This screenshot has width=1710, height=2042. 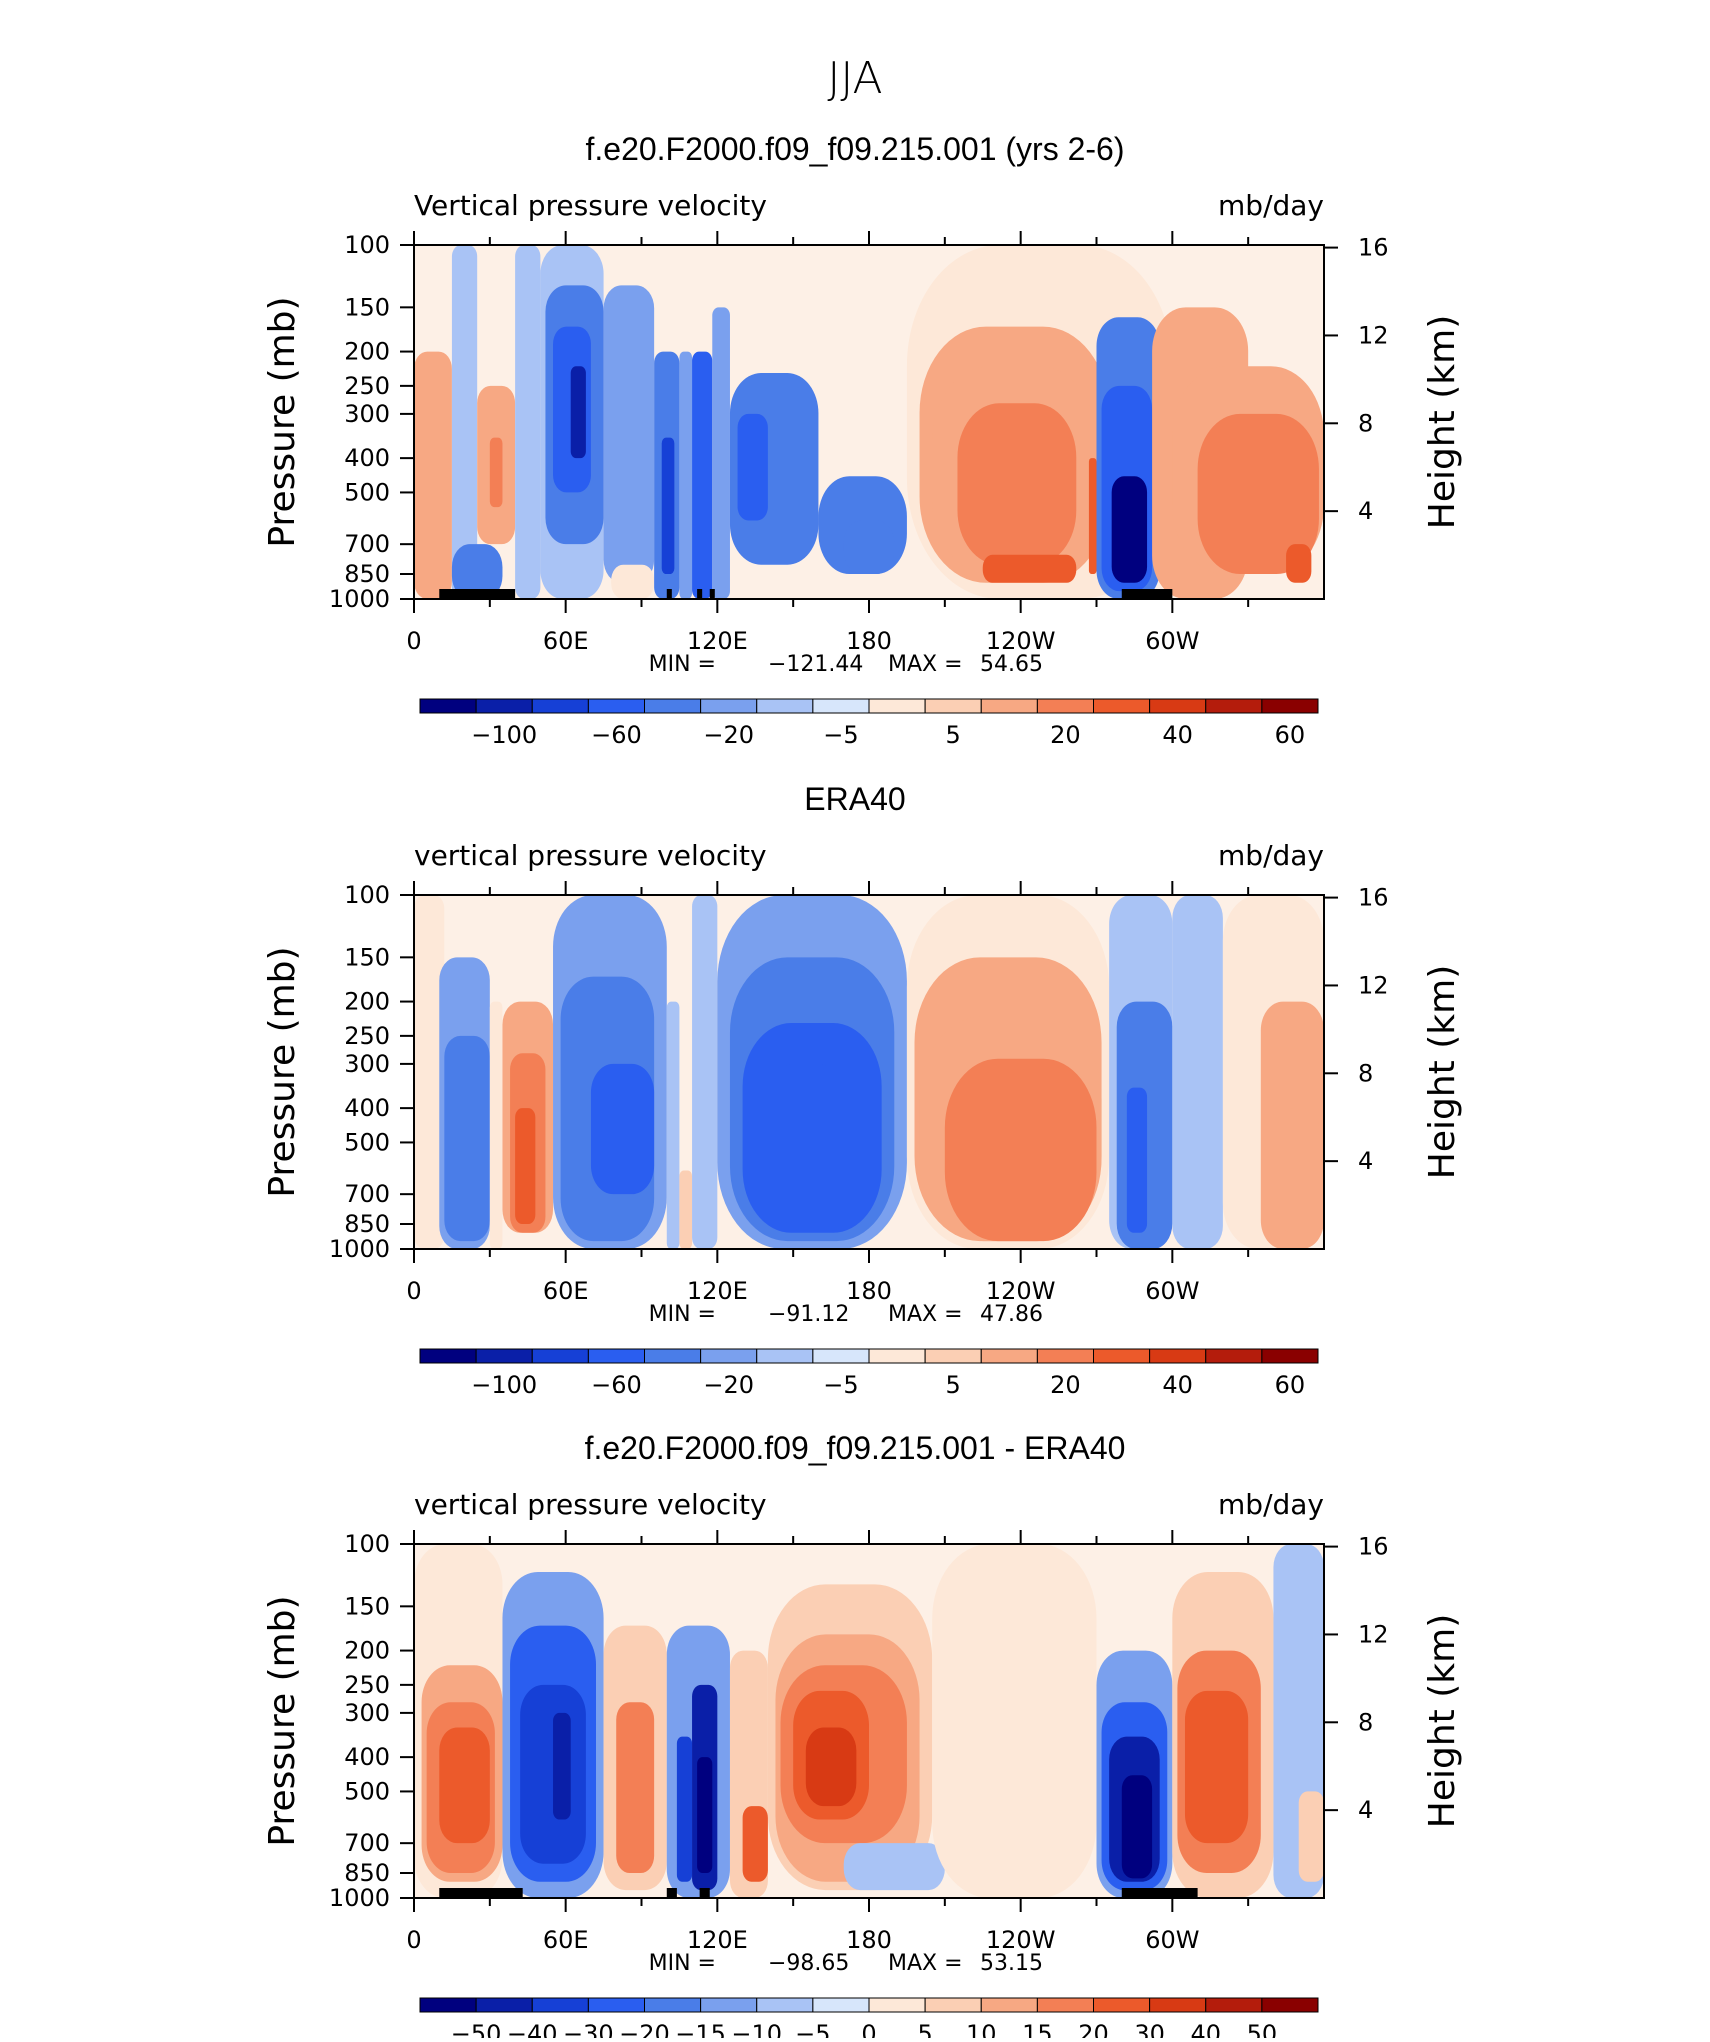 I want to click on variable-label: Vertical pressure velocity, so click(x=590, y=205).